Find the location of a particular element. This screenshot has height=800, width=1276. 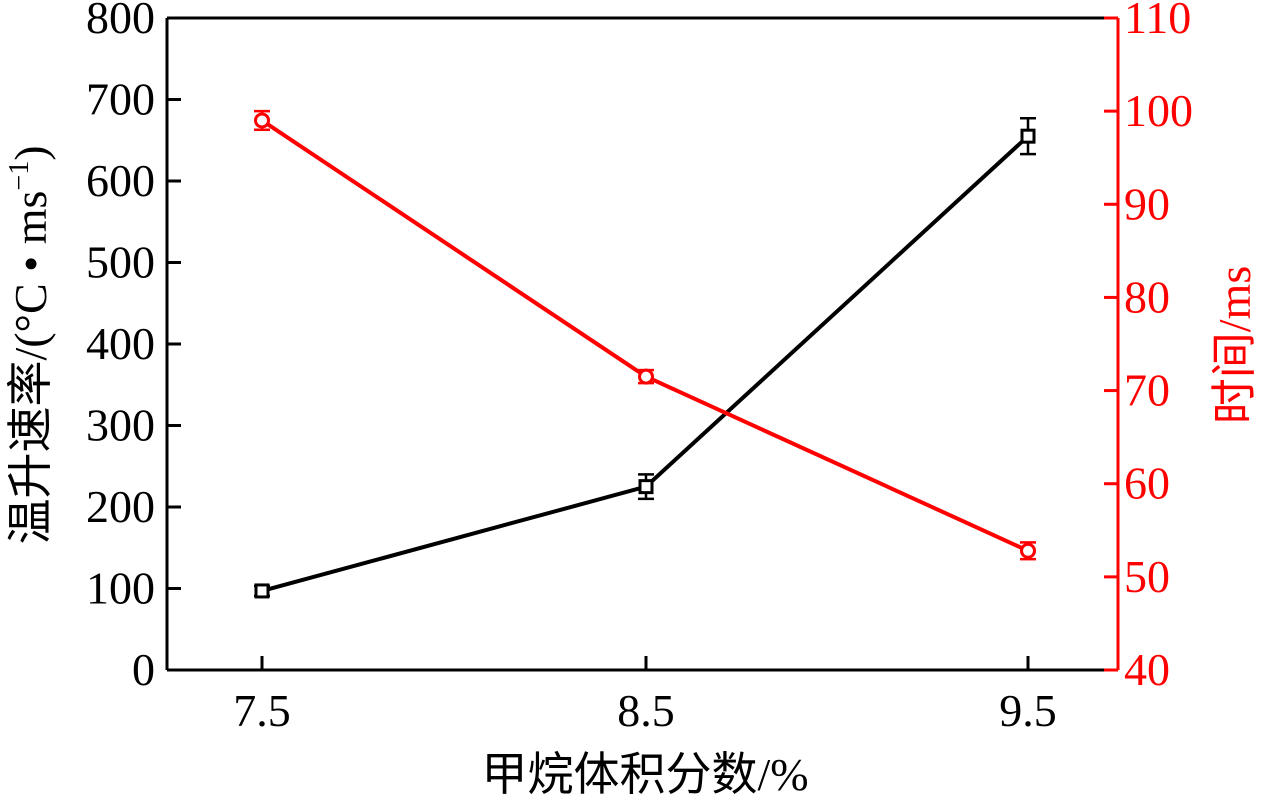

right-tick-label: 110 is located at coordinates (1157, 21).